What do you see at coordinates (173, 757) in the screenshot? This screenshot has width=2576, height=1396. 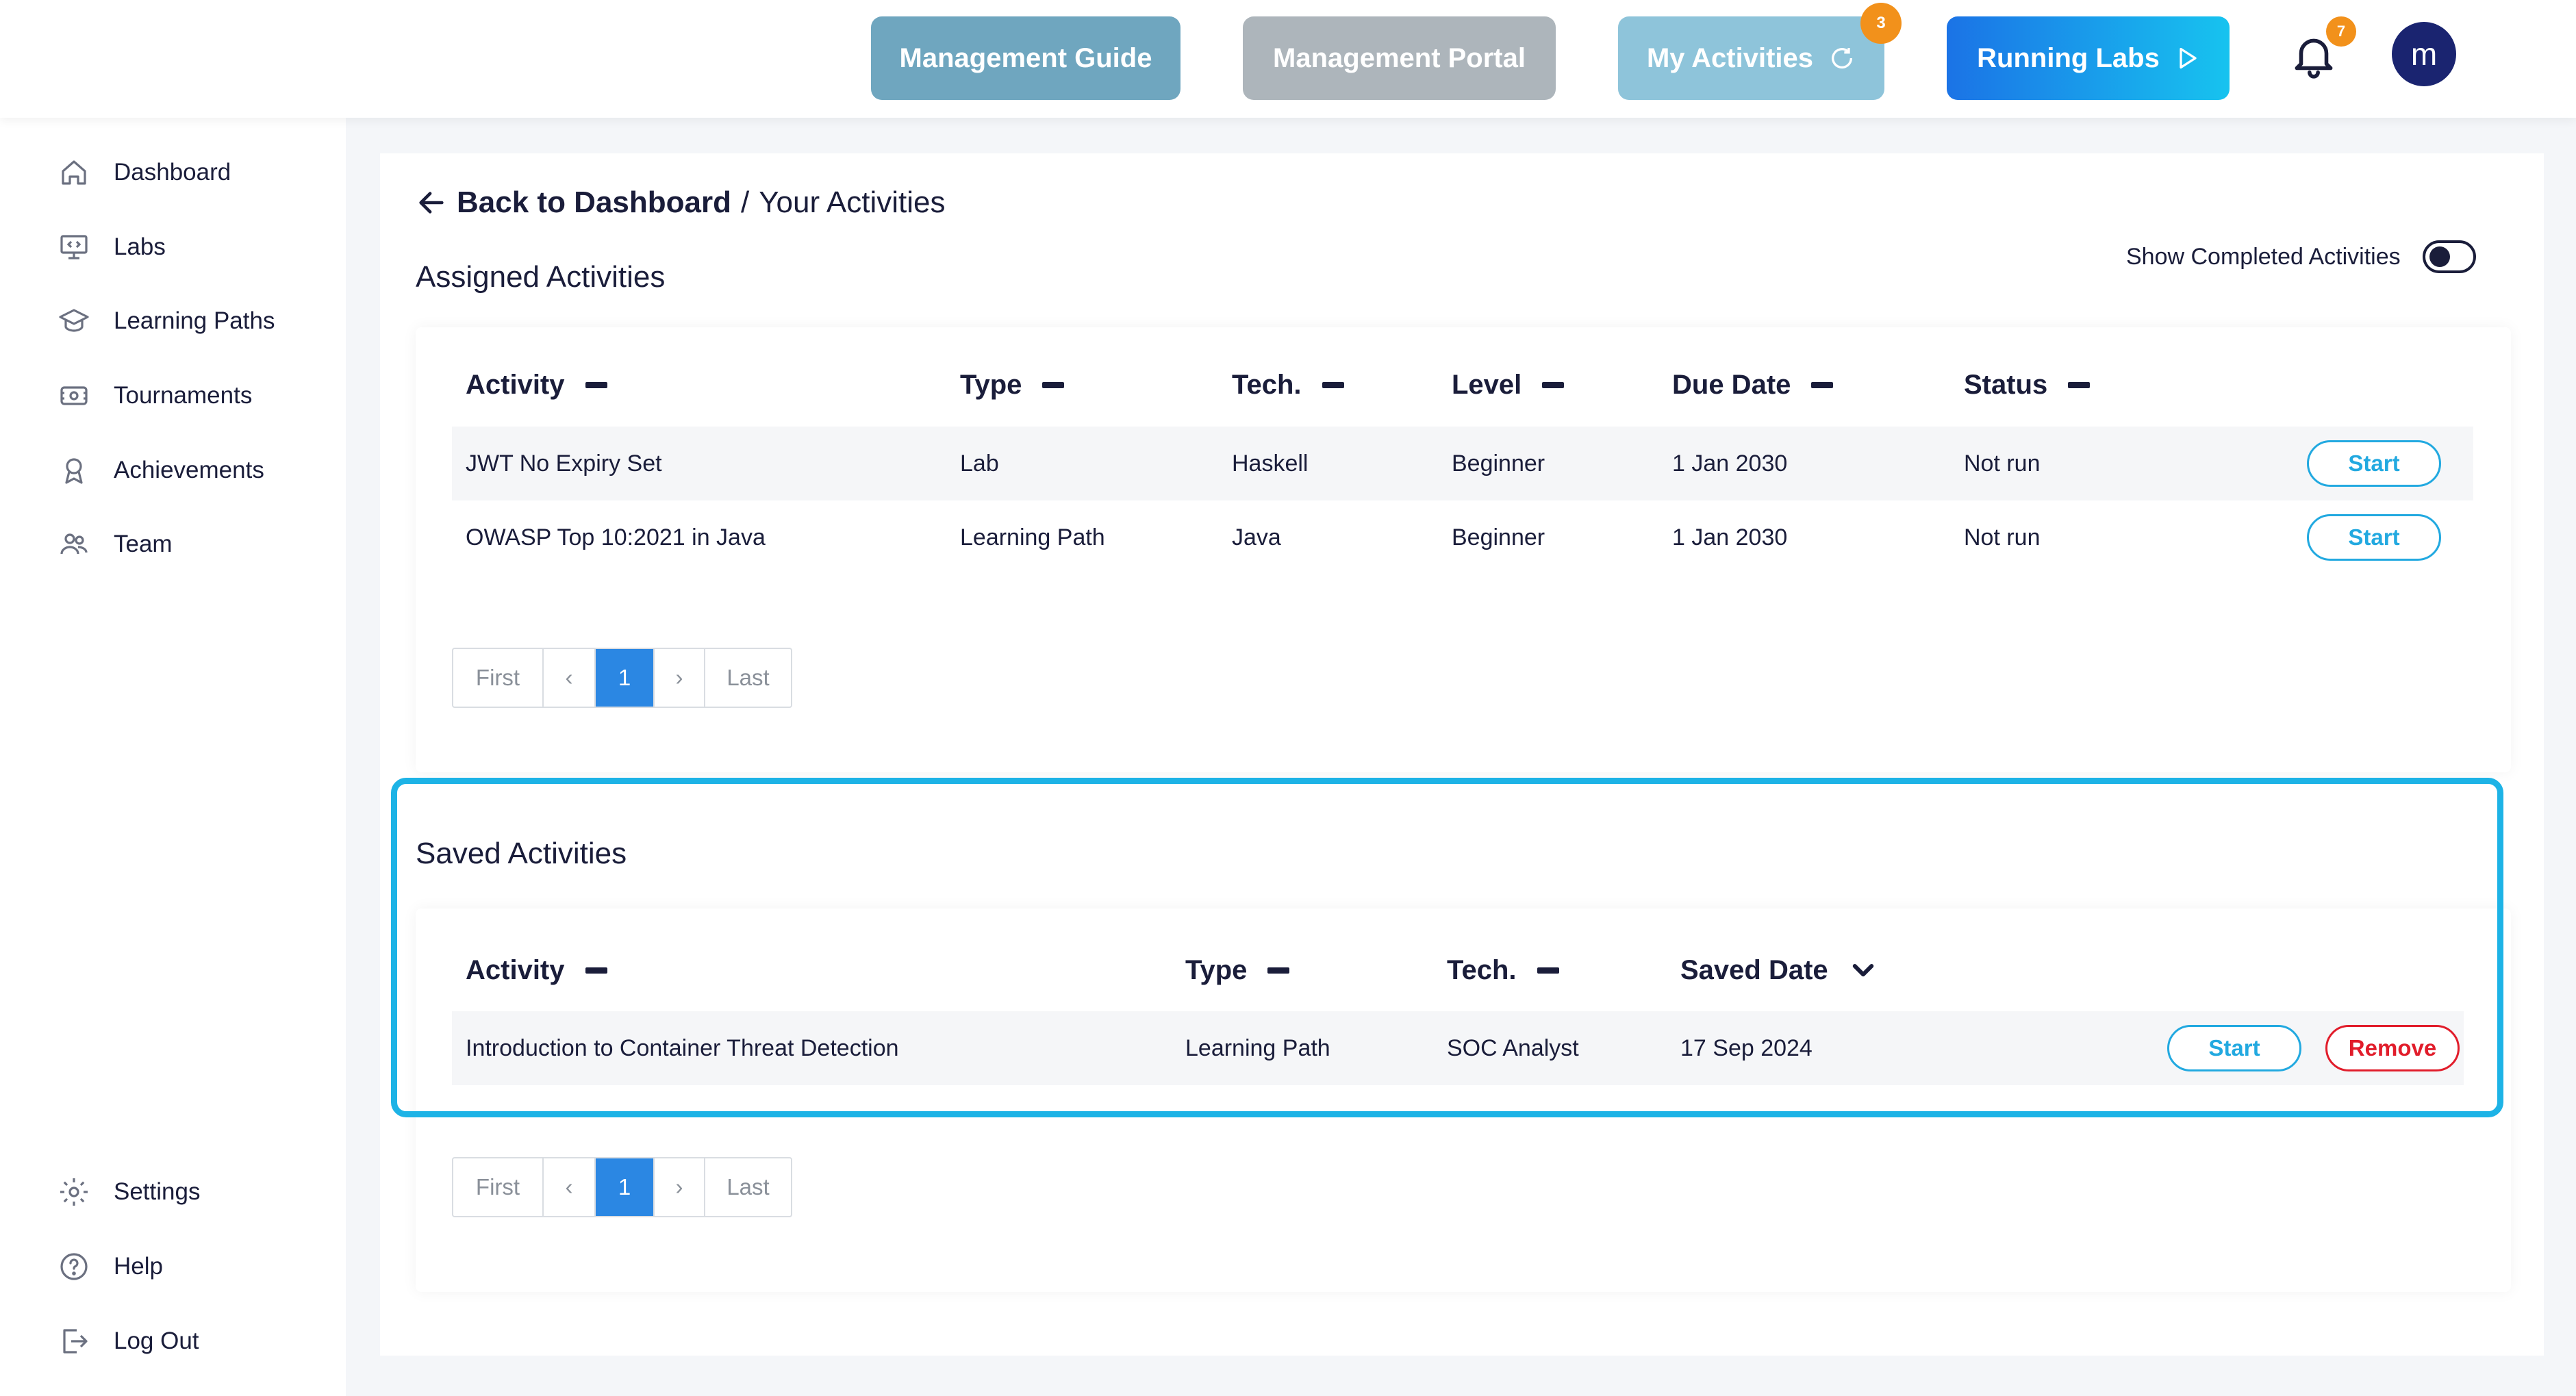 I see `sidebar` at bounding box center [173, 757].